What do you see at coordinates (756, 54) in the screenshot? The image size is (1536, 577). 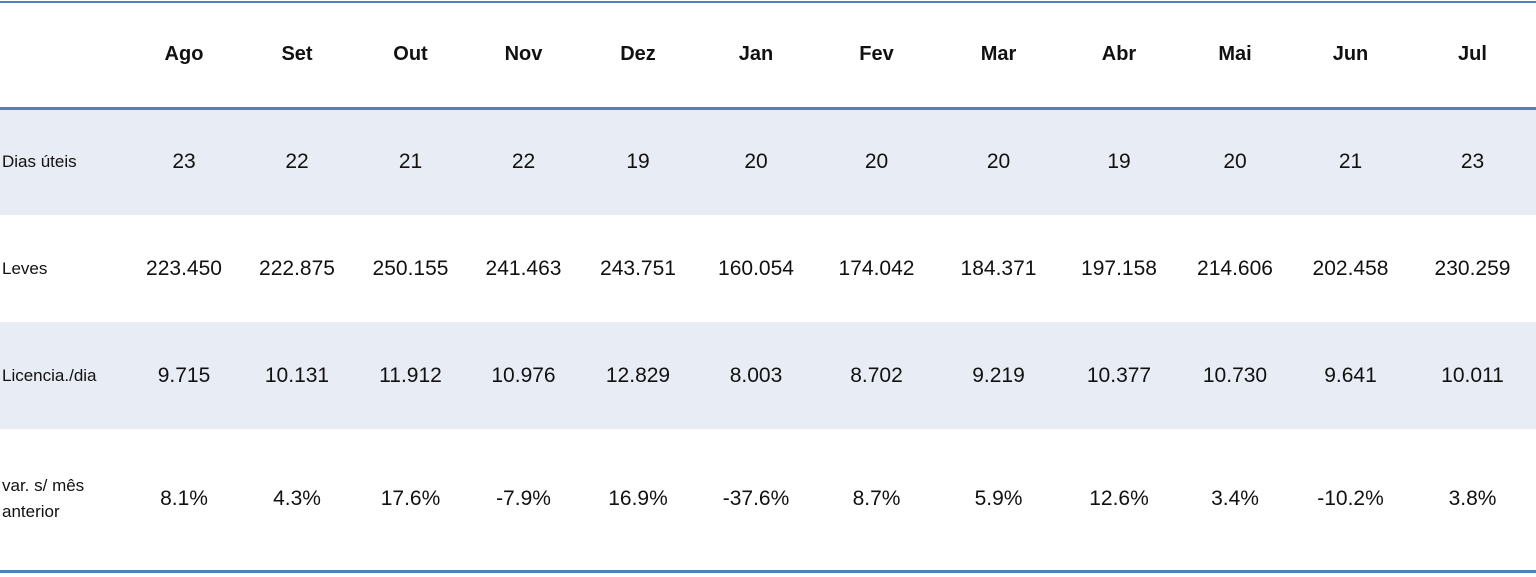 I see `month-header: Jan` at bounding box center [756, 54].